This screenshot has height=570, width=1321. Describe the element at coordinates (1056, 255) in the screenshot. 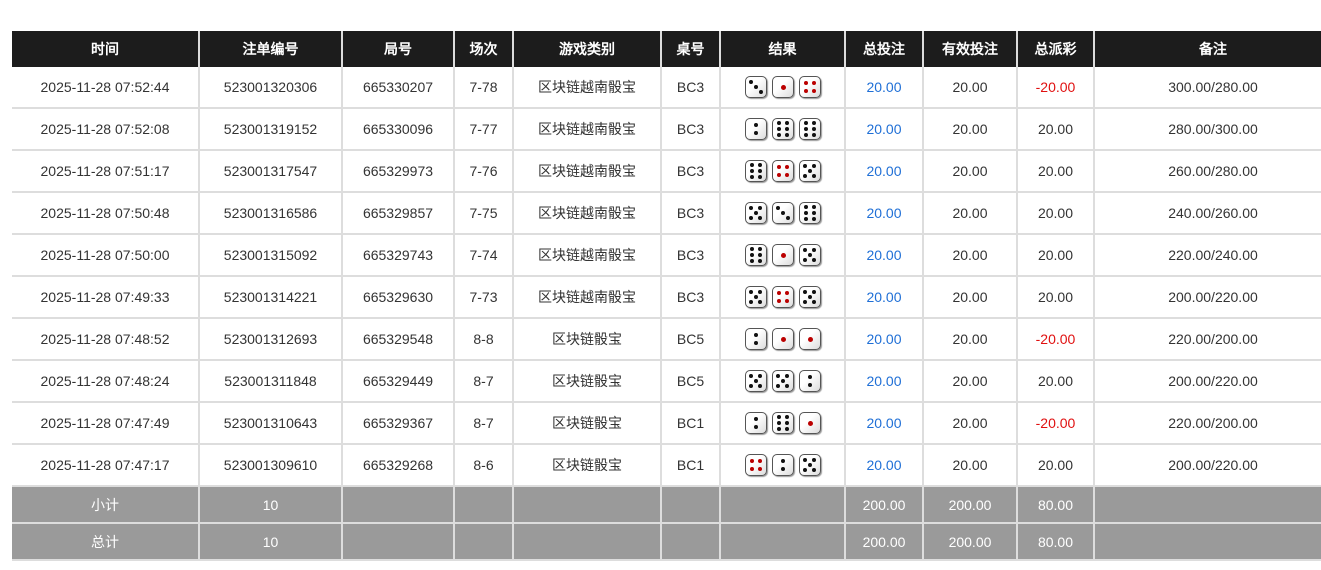

I see `cell-total-payout: 20.00` at that location.